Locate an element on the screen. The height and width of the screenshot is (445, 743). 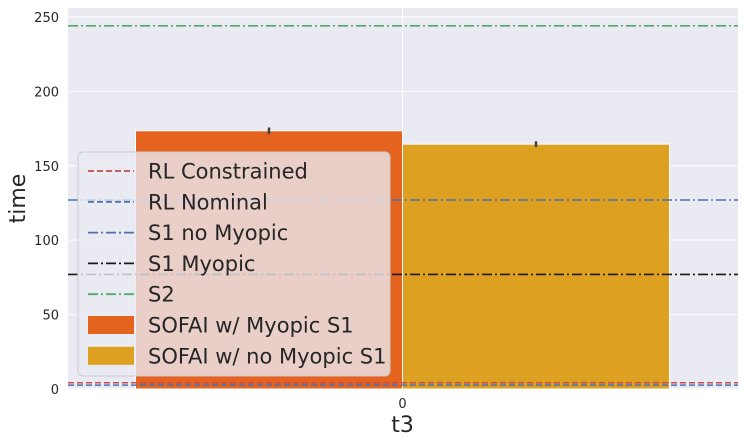
legend-item: SOFAI w/ no Myopic S1 is located at coordinates (237, 356).